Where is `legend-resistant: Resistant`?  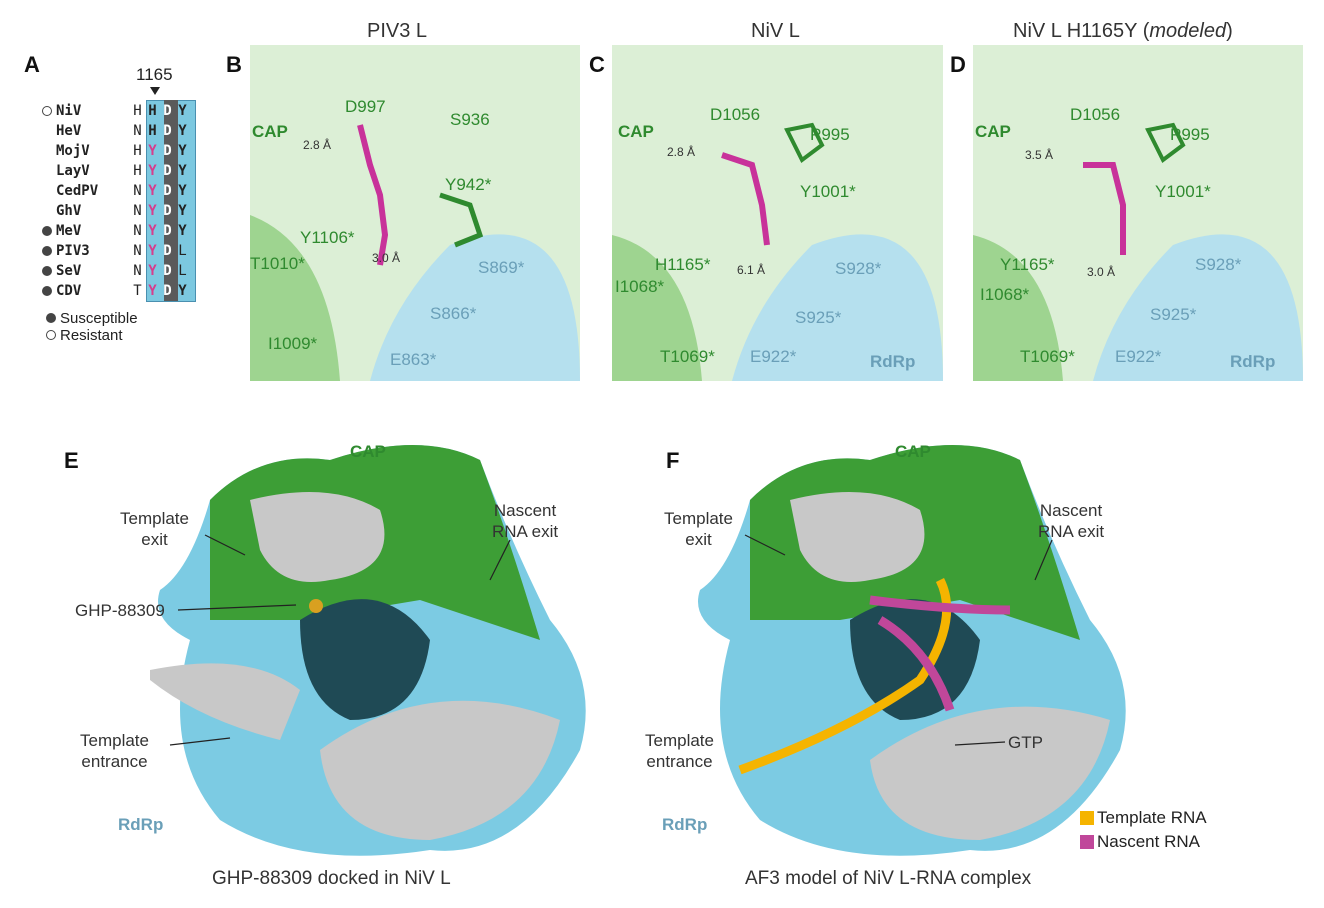
legend-resistant: Resistant is located at coordinates (84, 335).